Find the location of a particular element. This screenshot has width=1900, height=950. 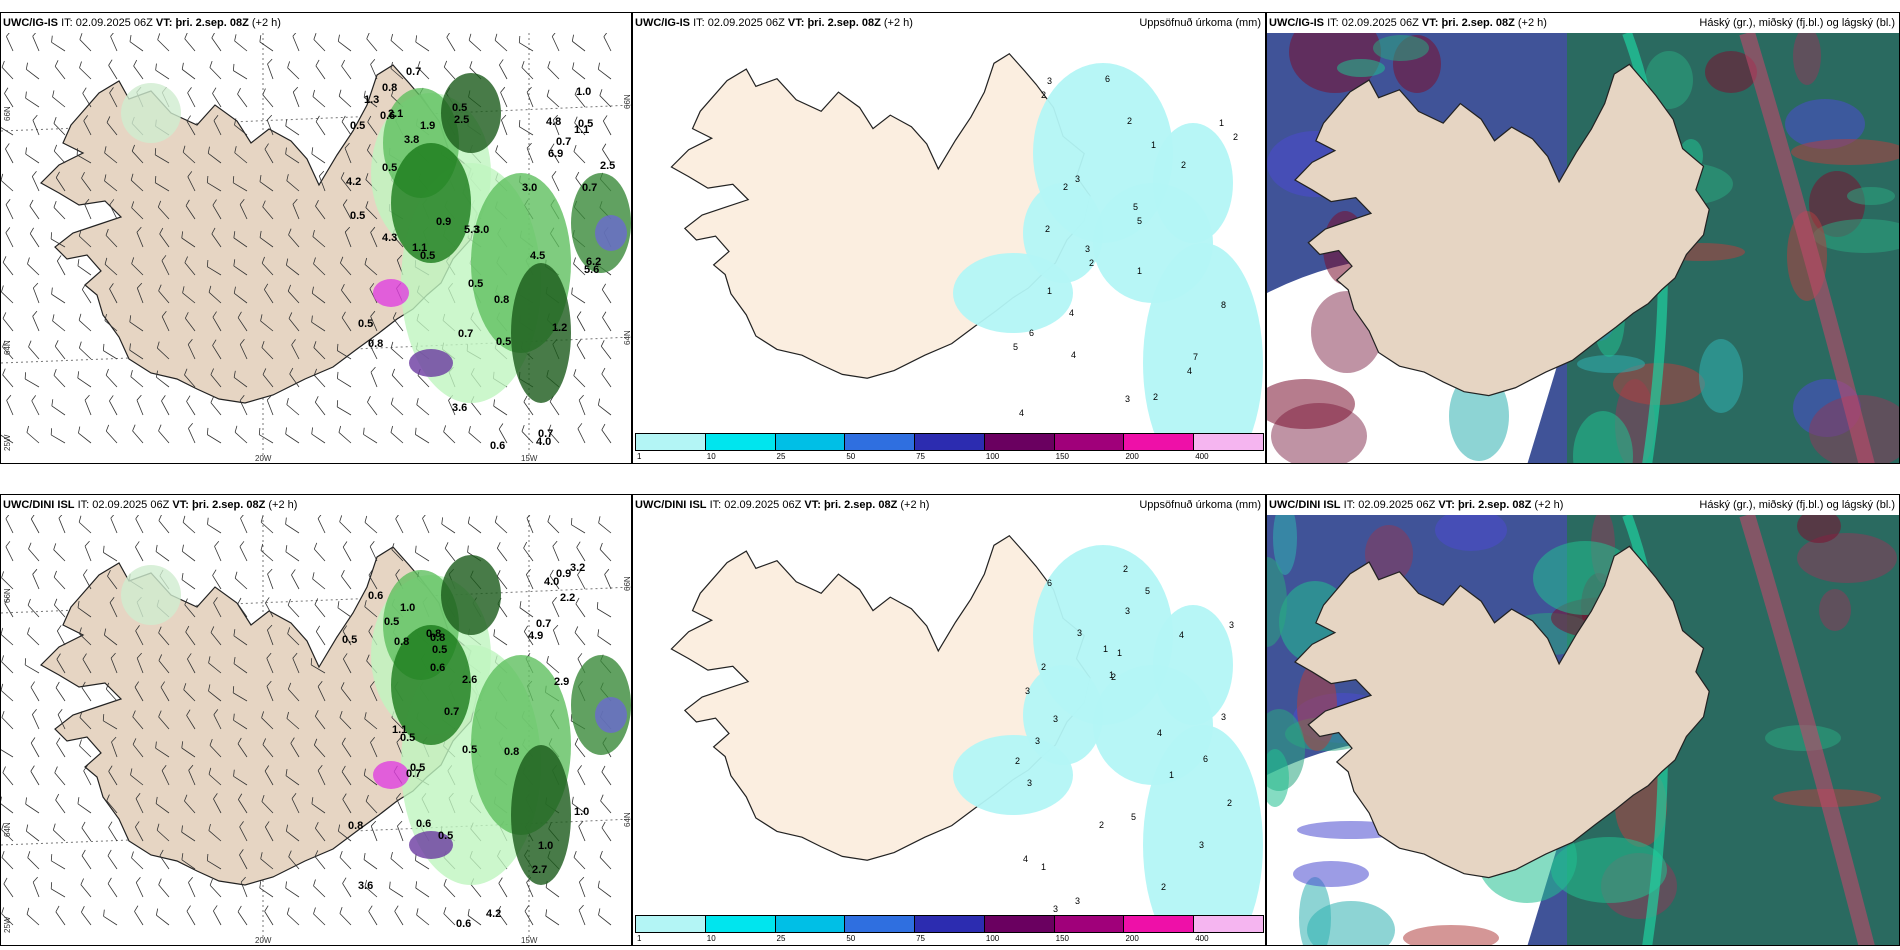

lon-label-25w: 25W is located at coordinates (7, 442).